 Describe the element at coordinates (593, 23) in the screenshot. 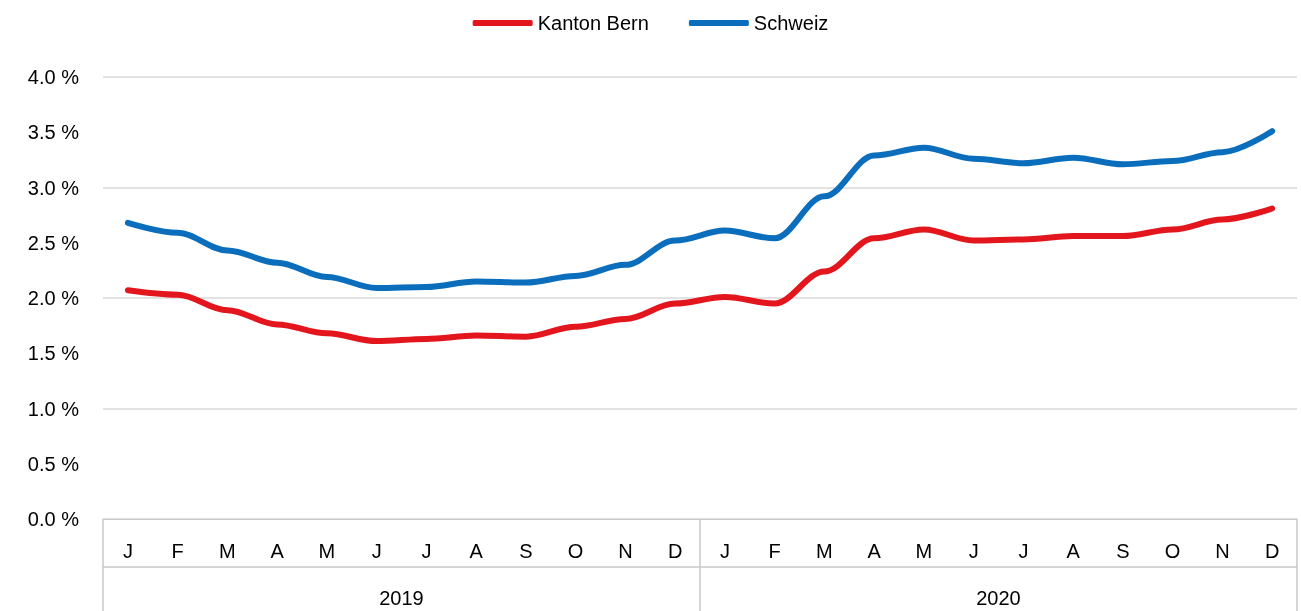

I see `legend-label: Kanton Bern` at that location.